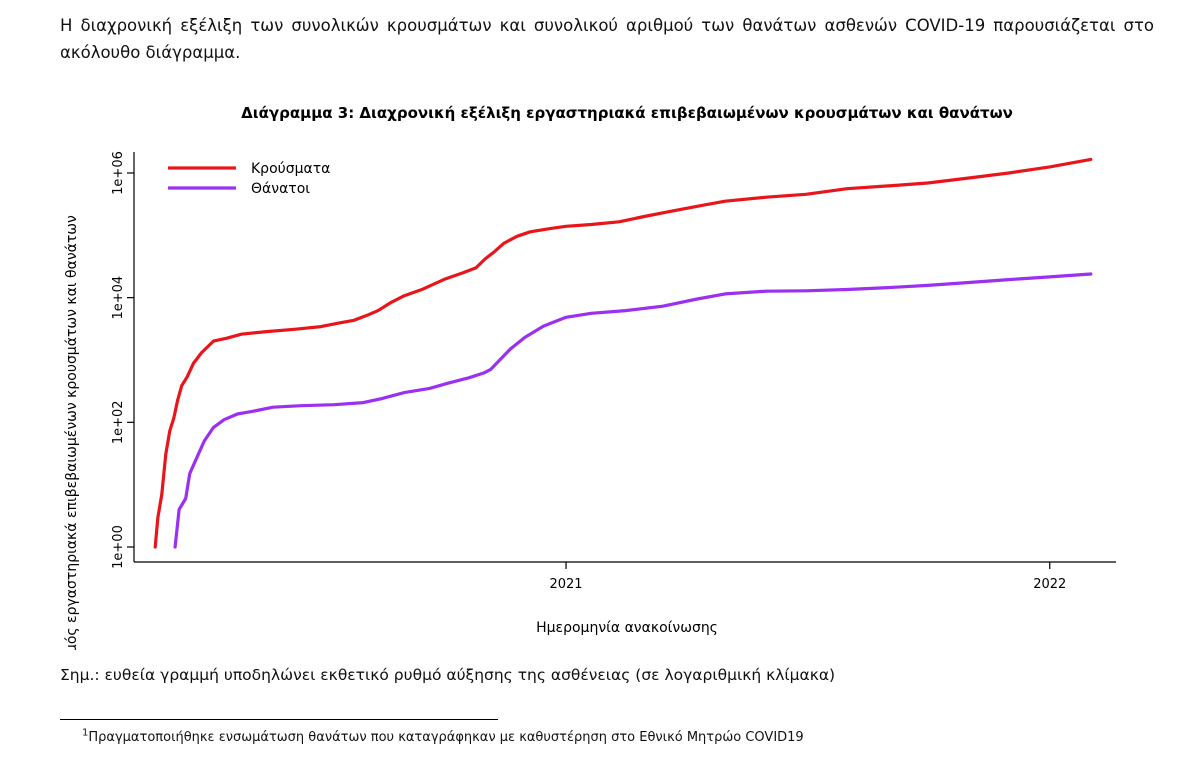  Describe the element at coordinates (118, 298) in the screenshot. I see `y-tick-label: 1e+04` at that location.